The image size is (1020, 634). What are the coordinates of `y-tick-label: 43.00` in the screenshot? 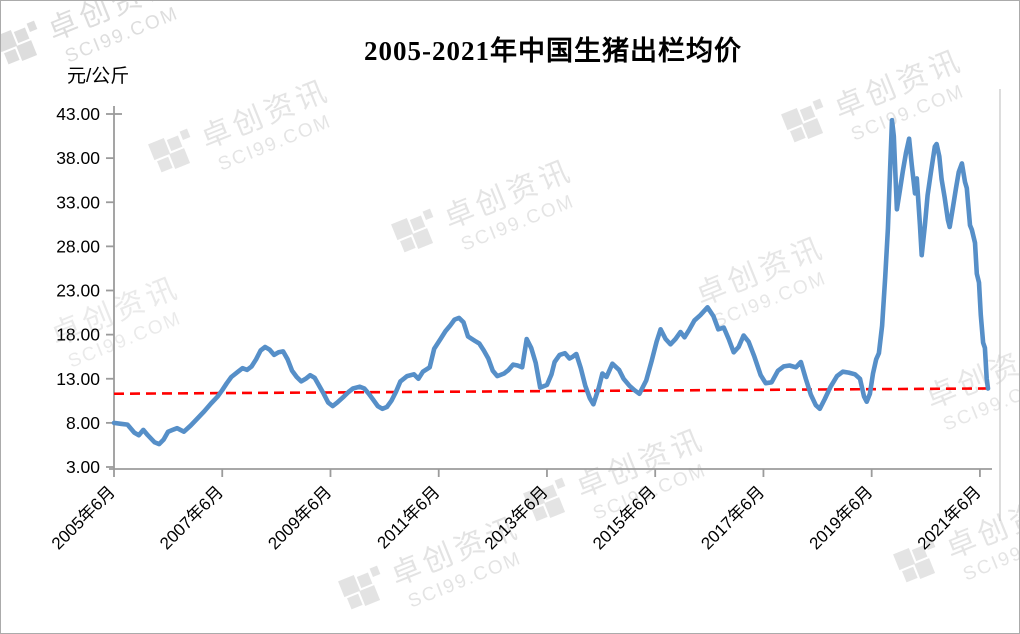 It's located at (78, 114).